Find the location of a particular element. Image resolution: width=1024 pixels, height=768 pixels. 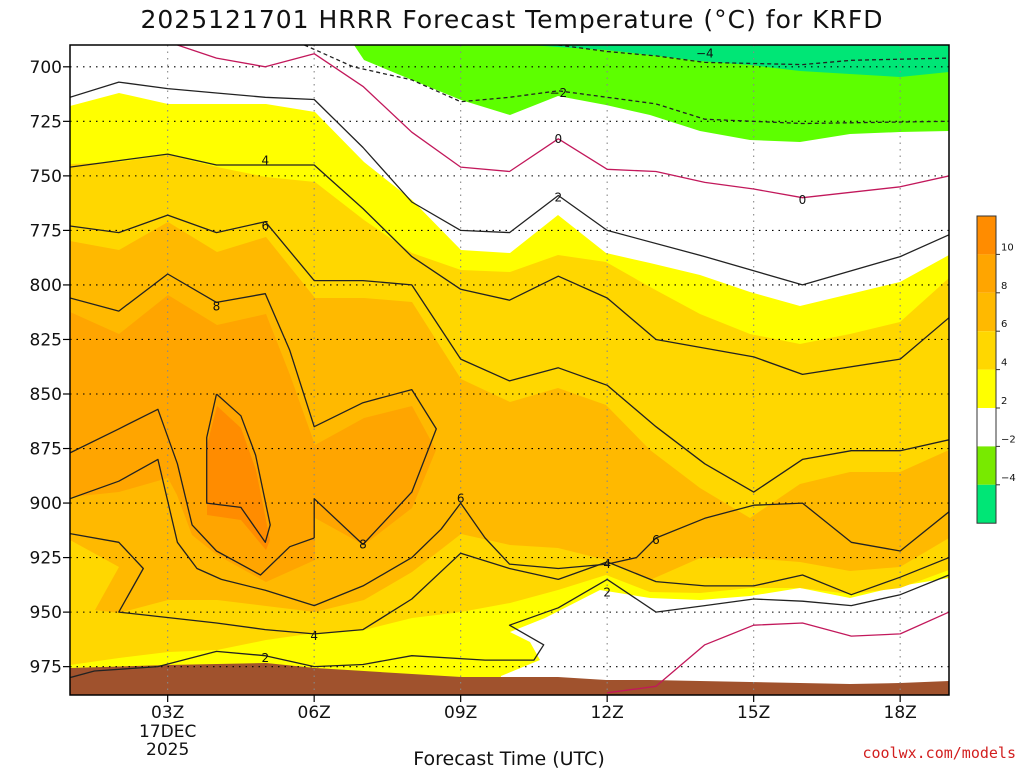

y-tick-label: 750 is located at coordinates (46, 177).